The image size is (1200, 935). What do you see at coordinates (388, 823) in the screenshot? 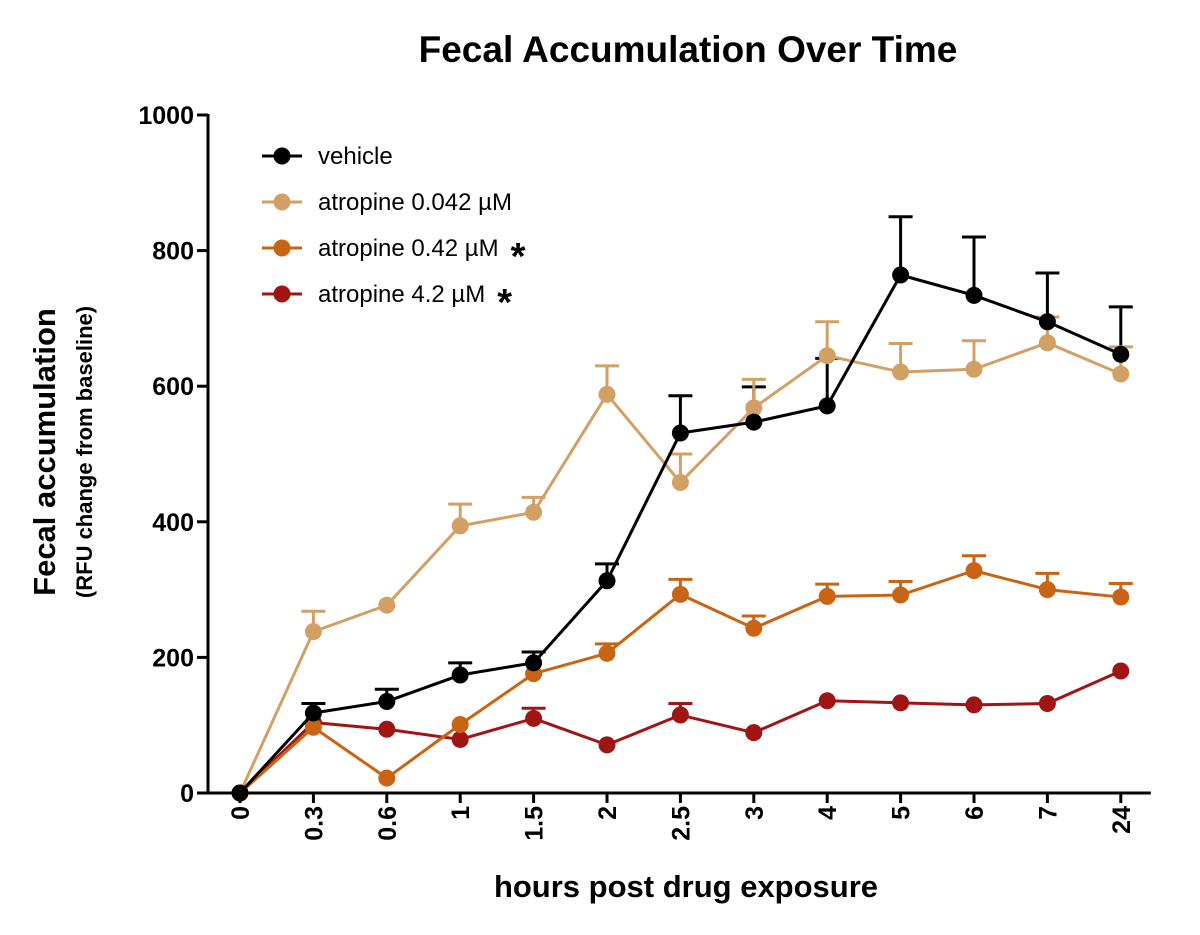
I see `x-tick-label: 0.6` at bounding box center [388, 823].